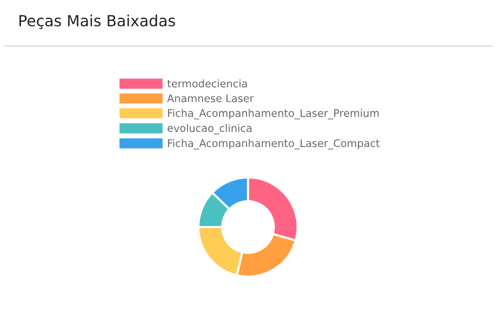  Describe the element at coordinates (274, 144) in the screenshot. I see `legend-label: Ficha_Acompanhamento_Laser_Compact` at that location.